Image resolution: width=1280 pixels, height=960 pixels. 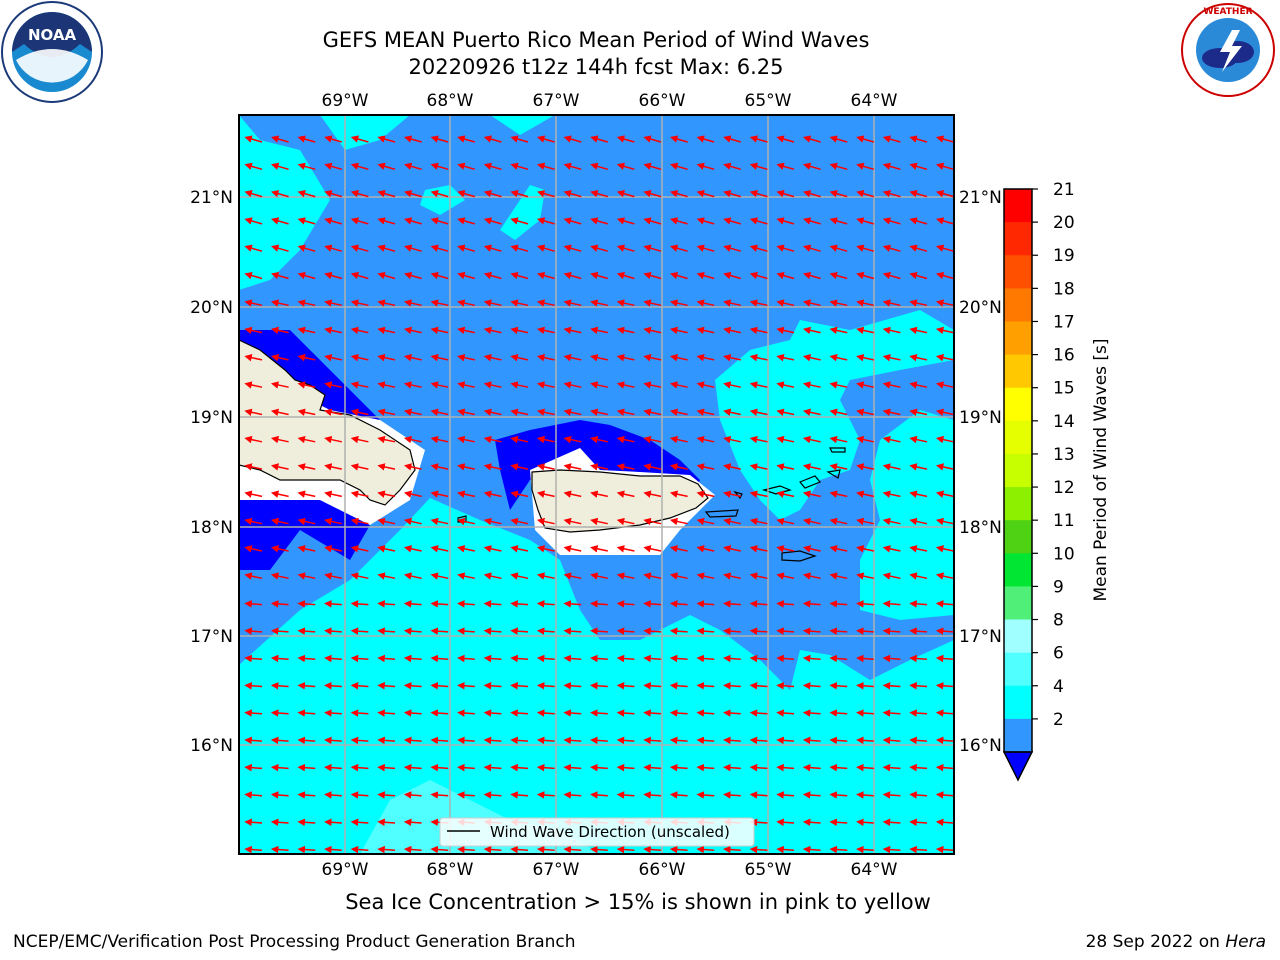 What do you see at coordinates (211, 418) in the screenshot?
I see `lat-label-left: 19°N` at bounding box center [211, 418].